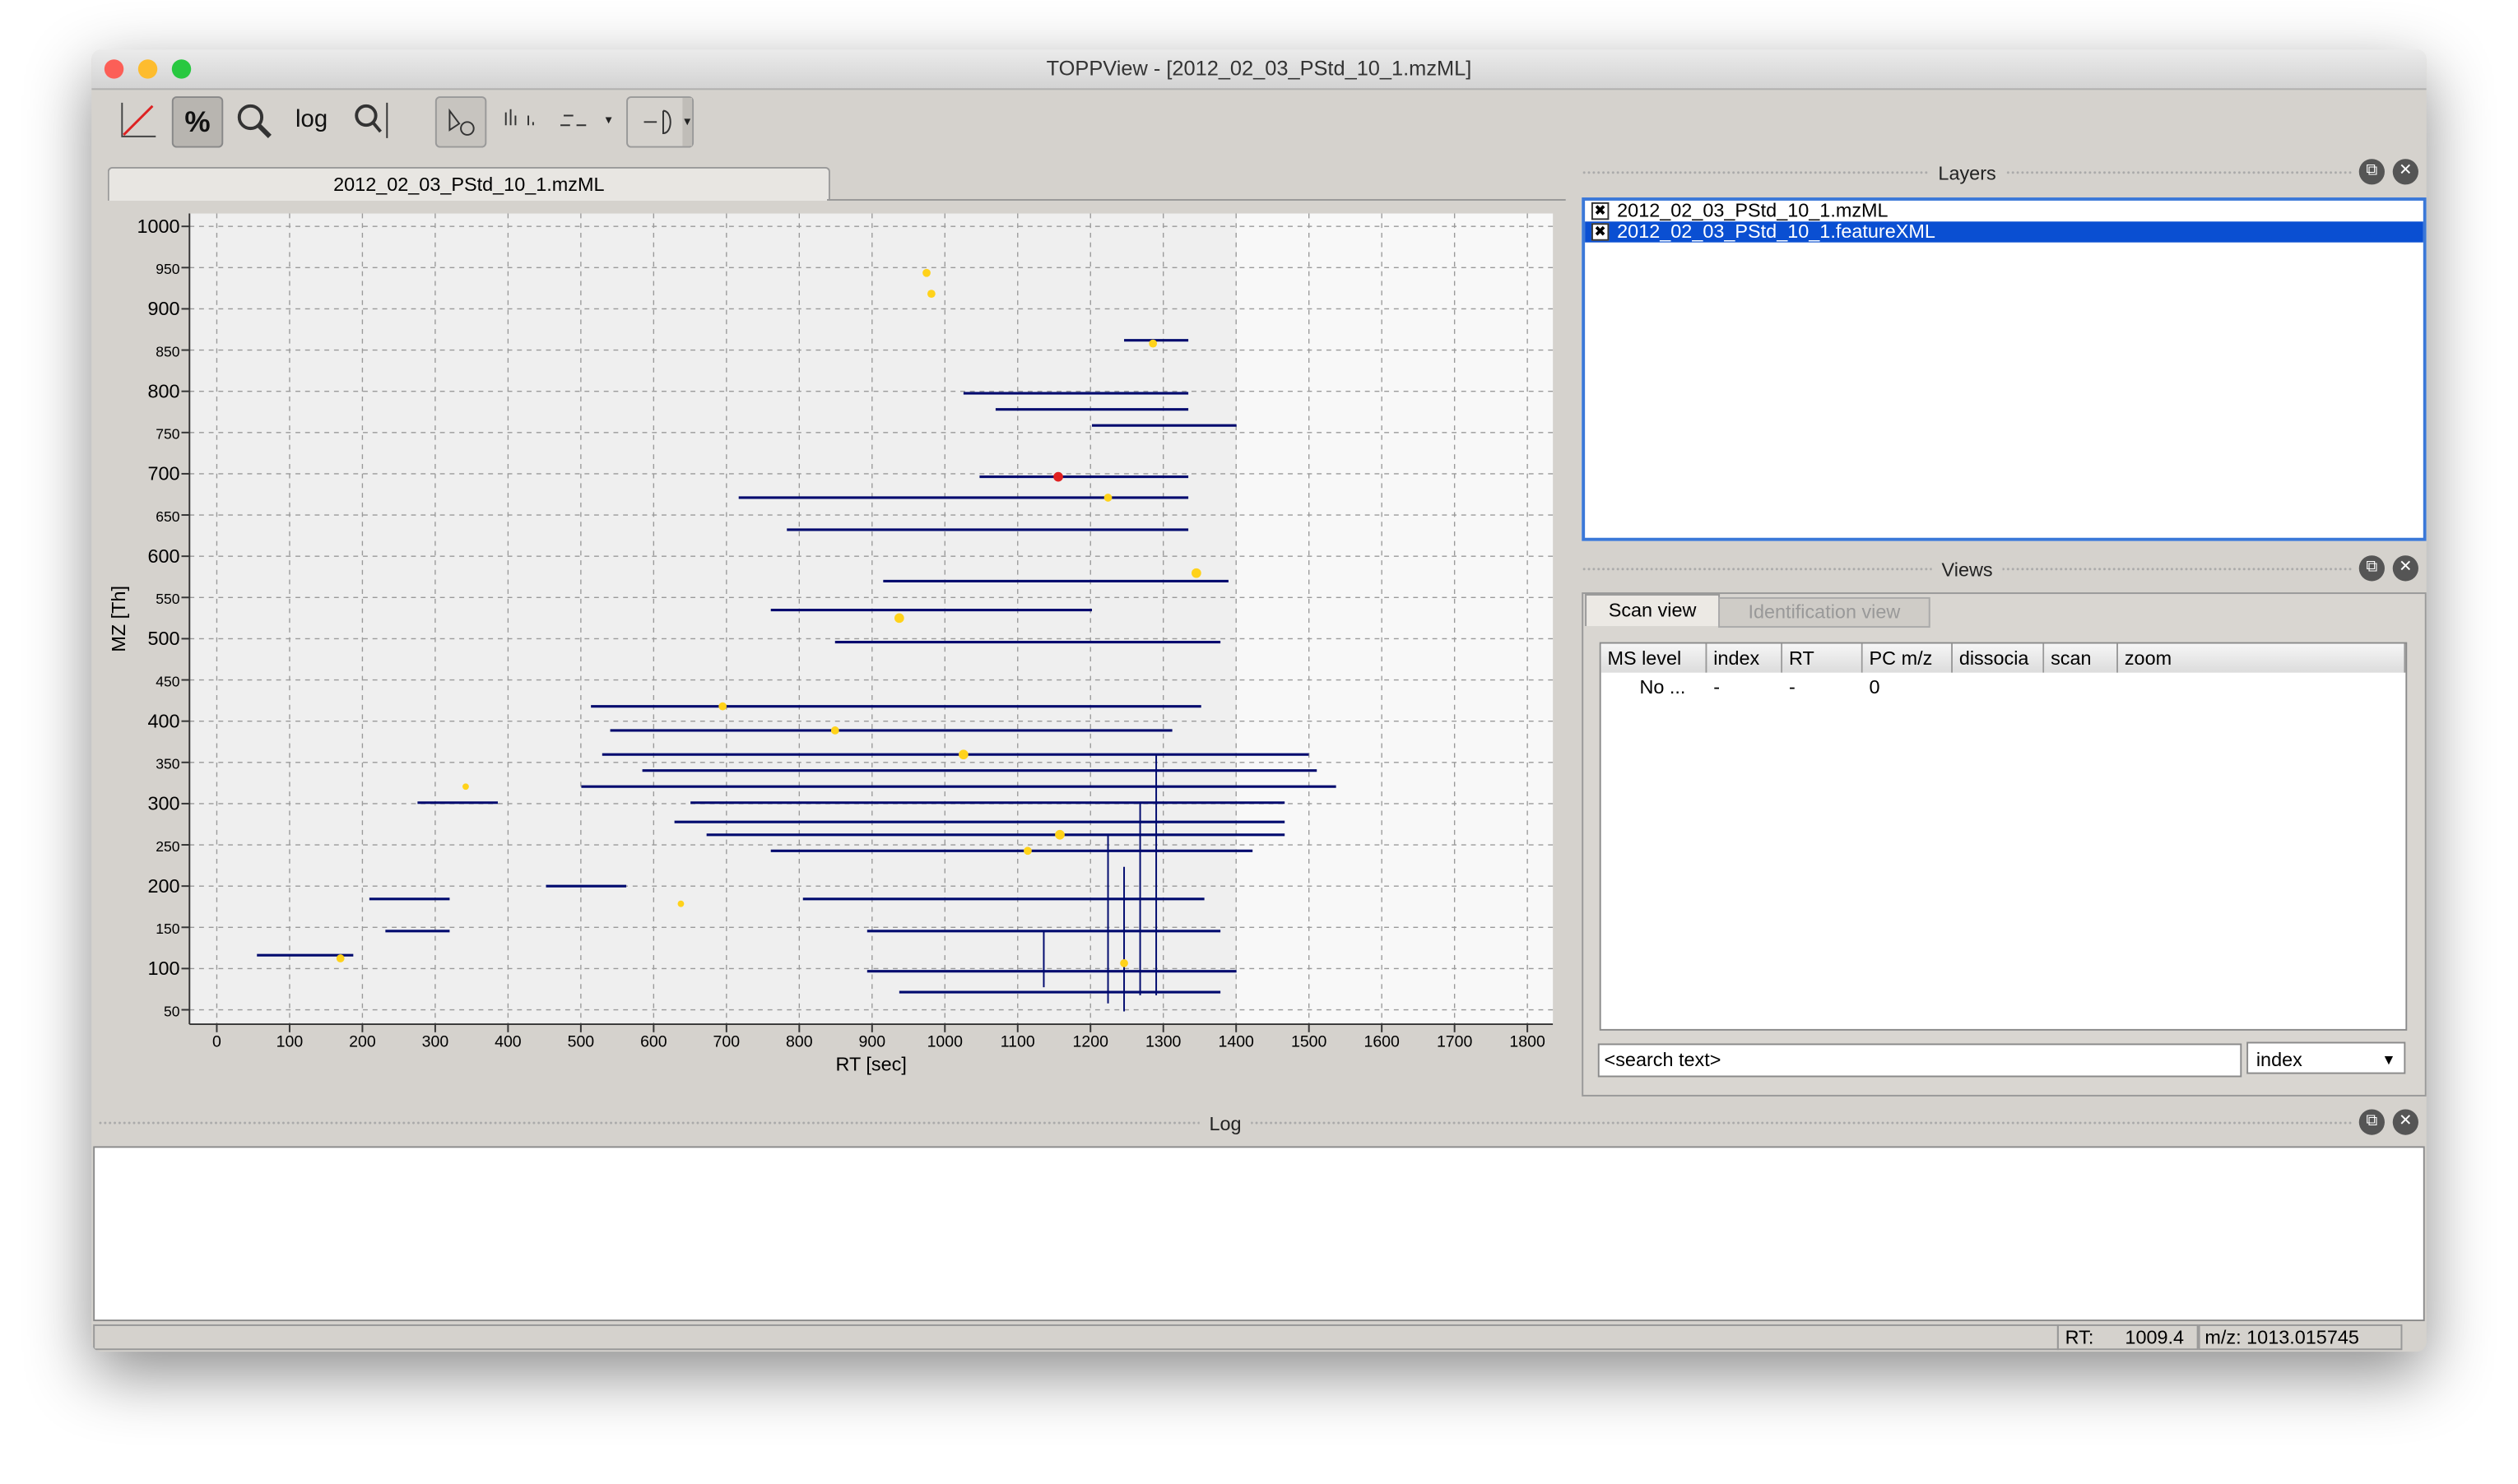  I want to click on projections-button, so click(588, 120).